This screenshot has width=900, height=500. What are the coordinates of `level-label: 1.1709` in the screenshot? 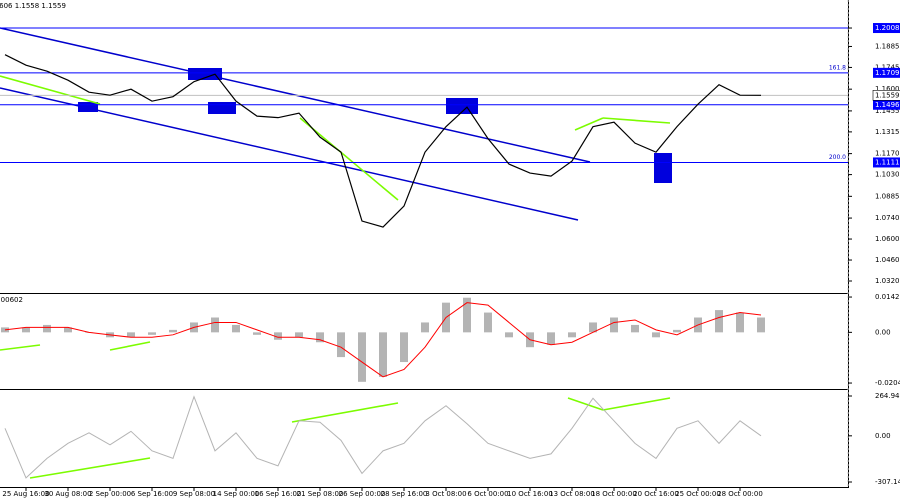 It's located at (887, 73).